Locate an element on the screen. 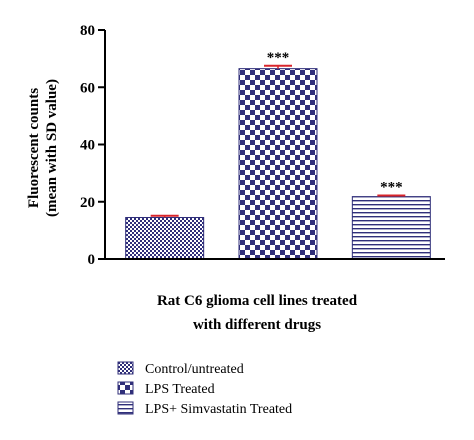  y-tick-label-60: 60 is located at coordinates (87, 88).